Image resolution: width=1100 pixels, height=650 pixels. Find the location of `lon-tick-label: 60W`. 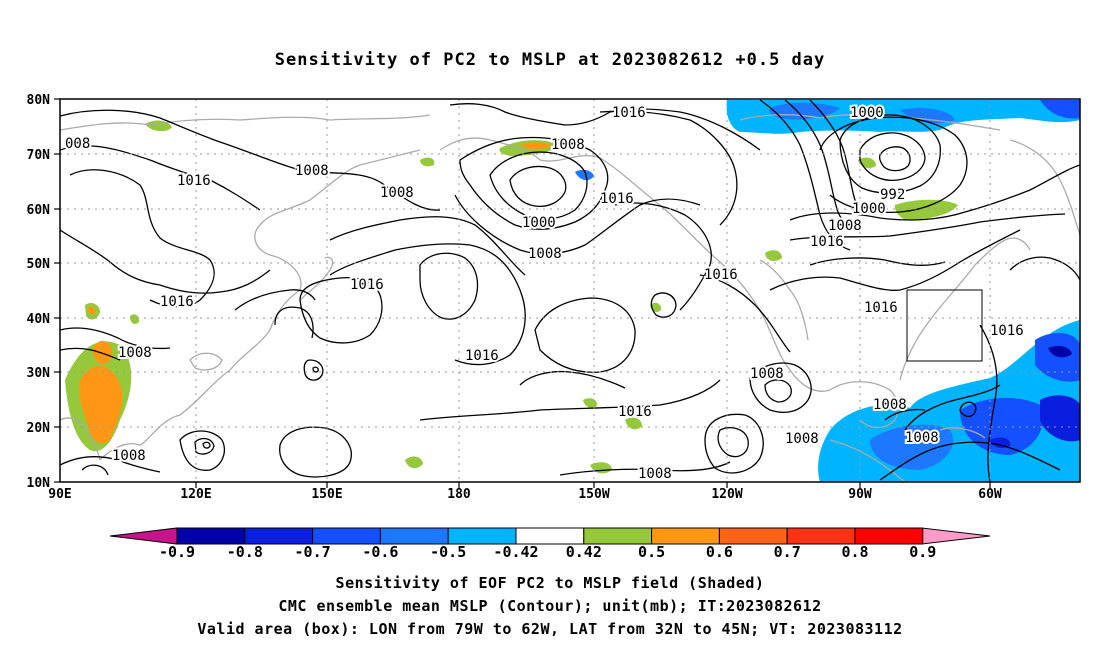

lon-tick-label: 60W is located at coordinates (990, 494).